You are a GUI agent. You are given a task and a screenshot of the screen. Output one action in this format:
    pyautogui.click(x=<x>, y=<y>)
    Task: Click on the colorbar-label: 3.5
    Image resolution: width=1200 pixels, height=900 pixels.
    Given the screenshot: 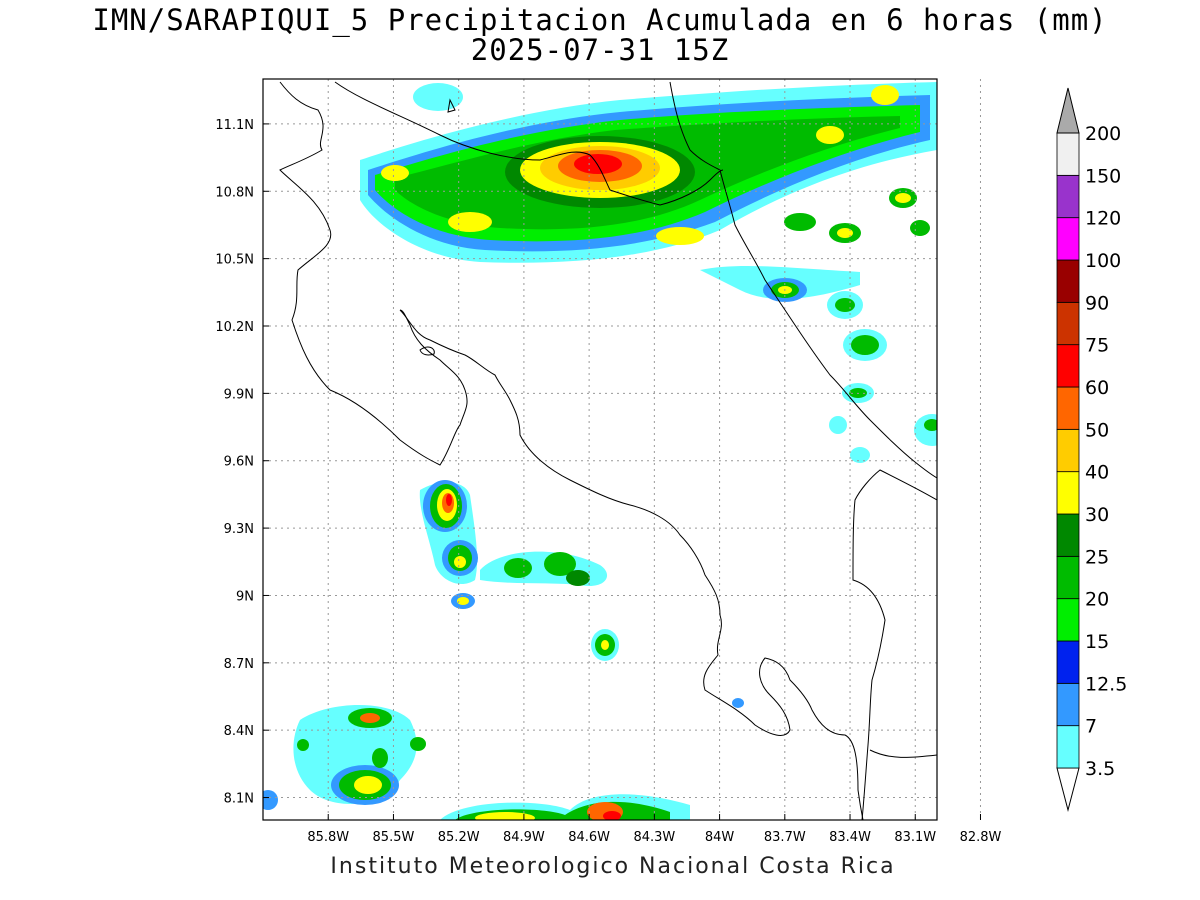 What is the action you would take?
    pyautogui.click(x=1100, y=769)
    